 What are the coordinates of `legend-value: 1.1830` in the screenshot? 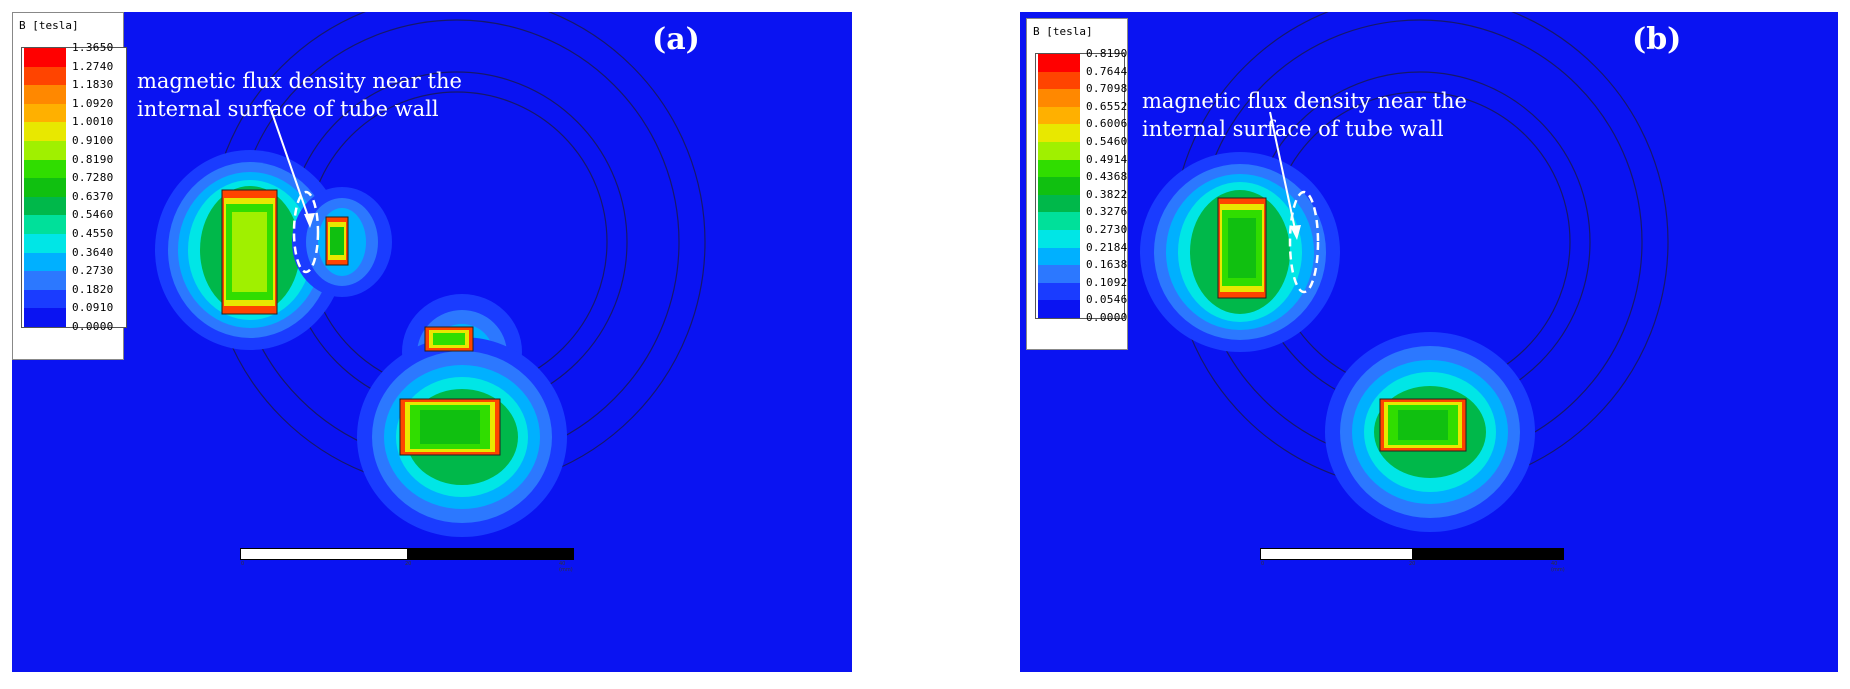 It's located at (93, 85).